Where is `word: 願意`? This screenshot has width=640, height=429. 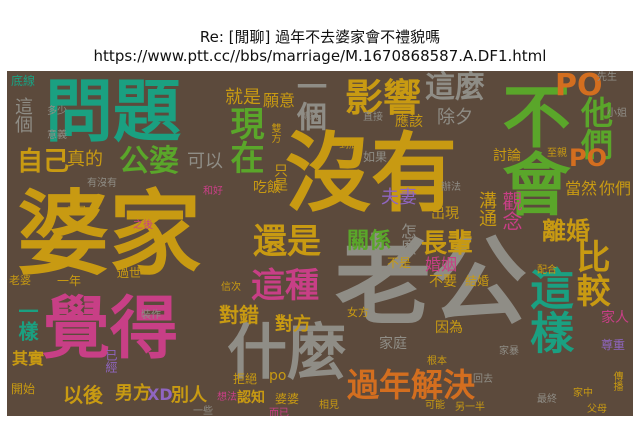 word: 願意 is located at coordinates (279, 100).